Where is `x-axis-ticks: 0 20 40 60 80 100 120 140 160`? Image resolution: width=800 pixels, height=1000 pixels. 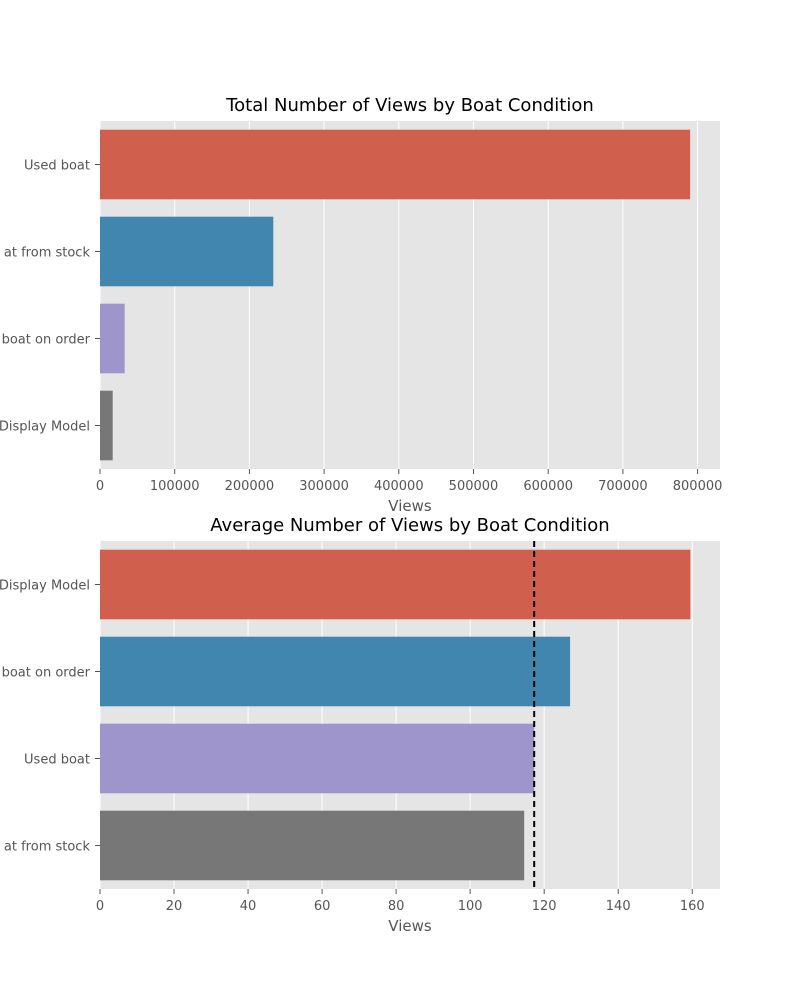
x-axis-ticks: 0 20 40 60 80 100 120 140 160 is located at coordinates (400, 901).